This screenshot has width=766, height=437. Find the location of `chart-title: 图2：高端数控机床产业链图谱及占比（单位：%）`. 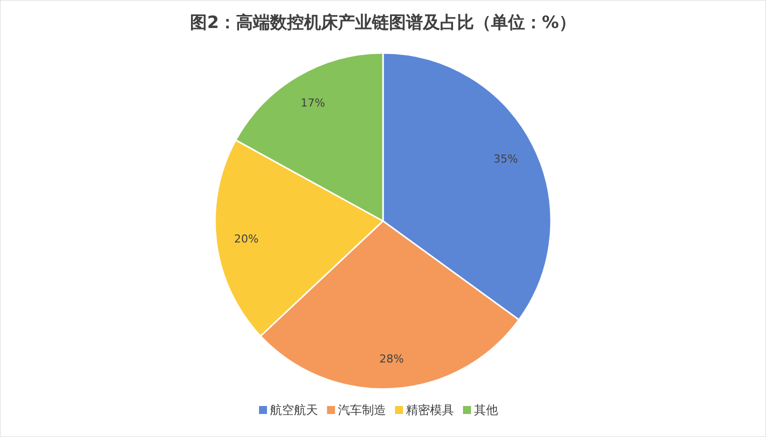

chart-title: 图2：高端数控机床产业链图谱及占比（单位：%） is located at coordinates (383, 23).